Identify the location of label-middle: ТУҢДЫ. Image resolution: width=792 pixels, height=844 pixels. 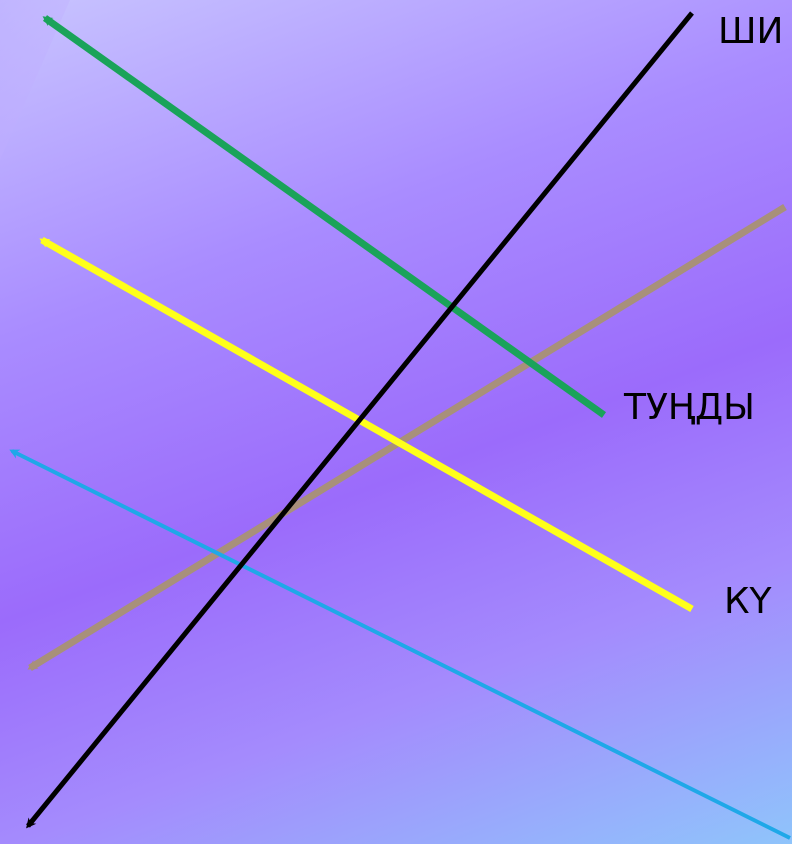
(689, 407).